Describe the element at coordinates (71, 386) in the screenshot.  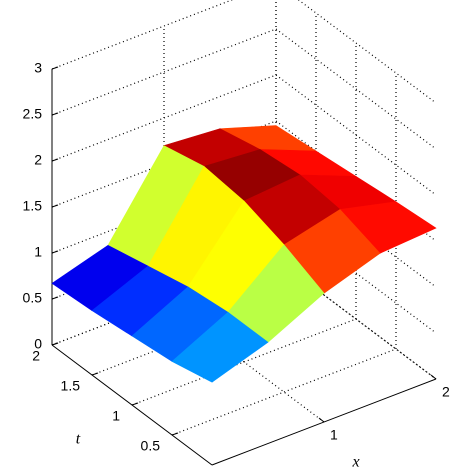
I see `y-tick-label: 1.5` at that location.